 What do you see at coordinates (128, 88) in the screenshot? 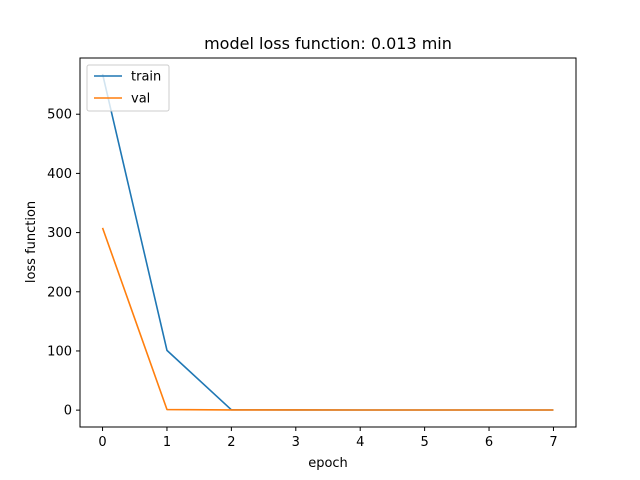
I see `legend: train val` at bounding box center [128, 88].